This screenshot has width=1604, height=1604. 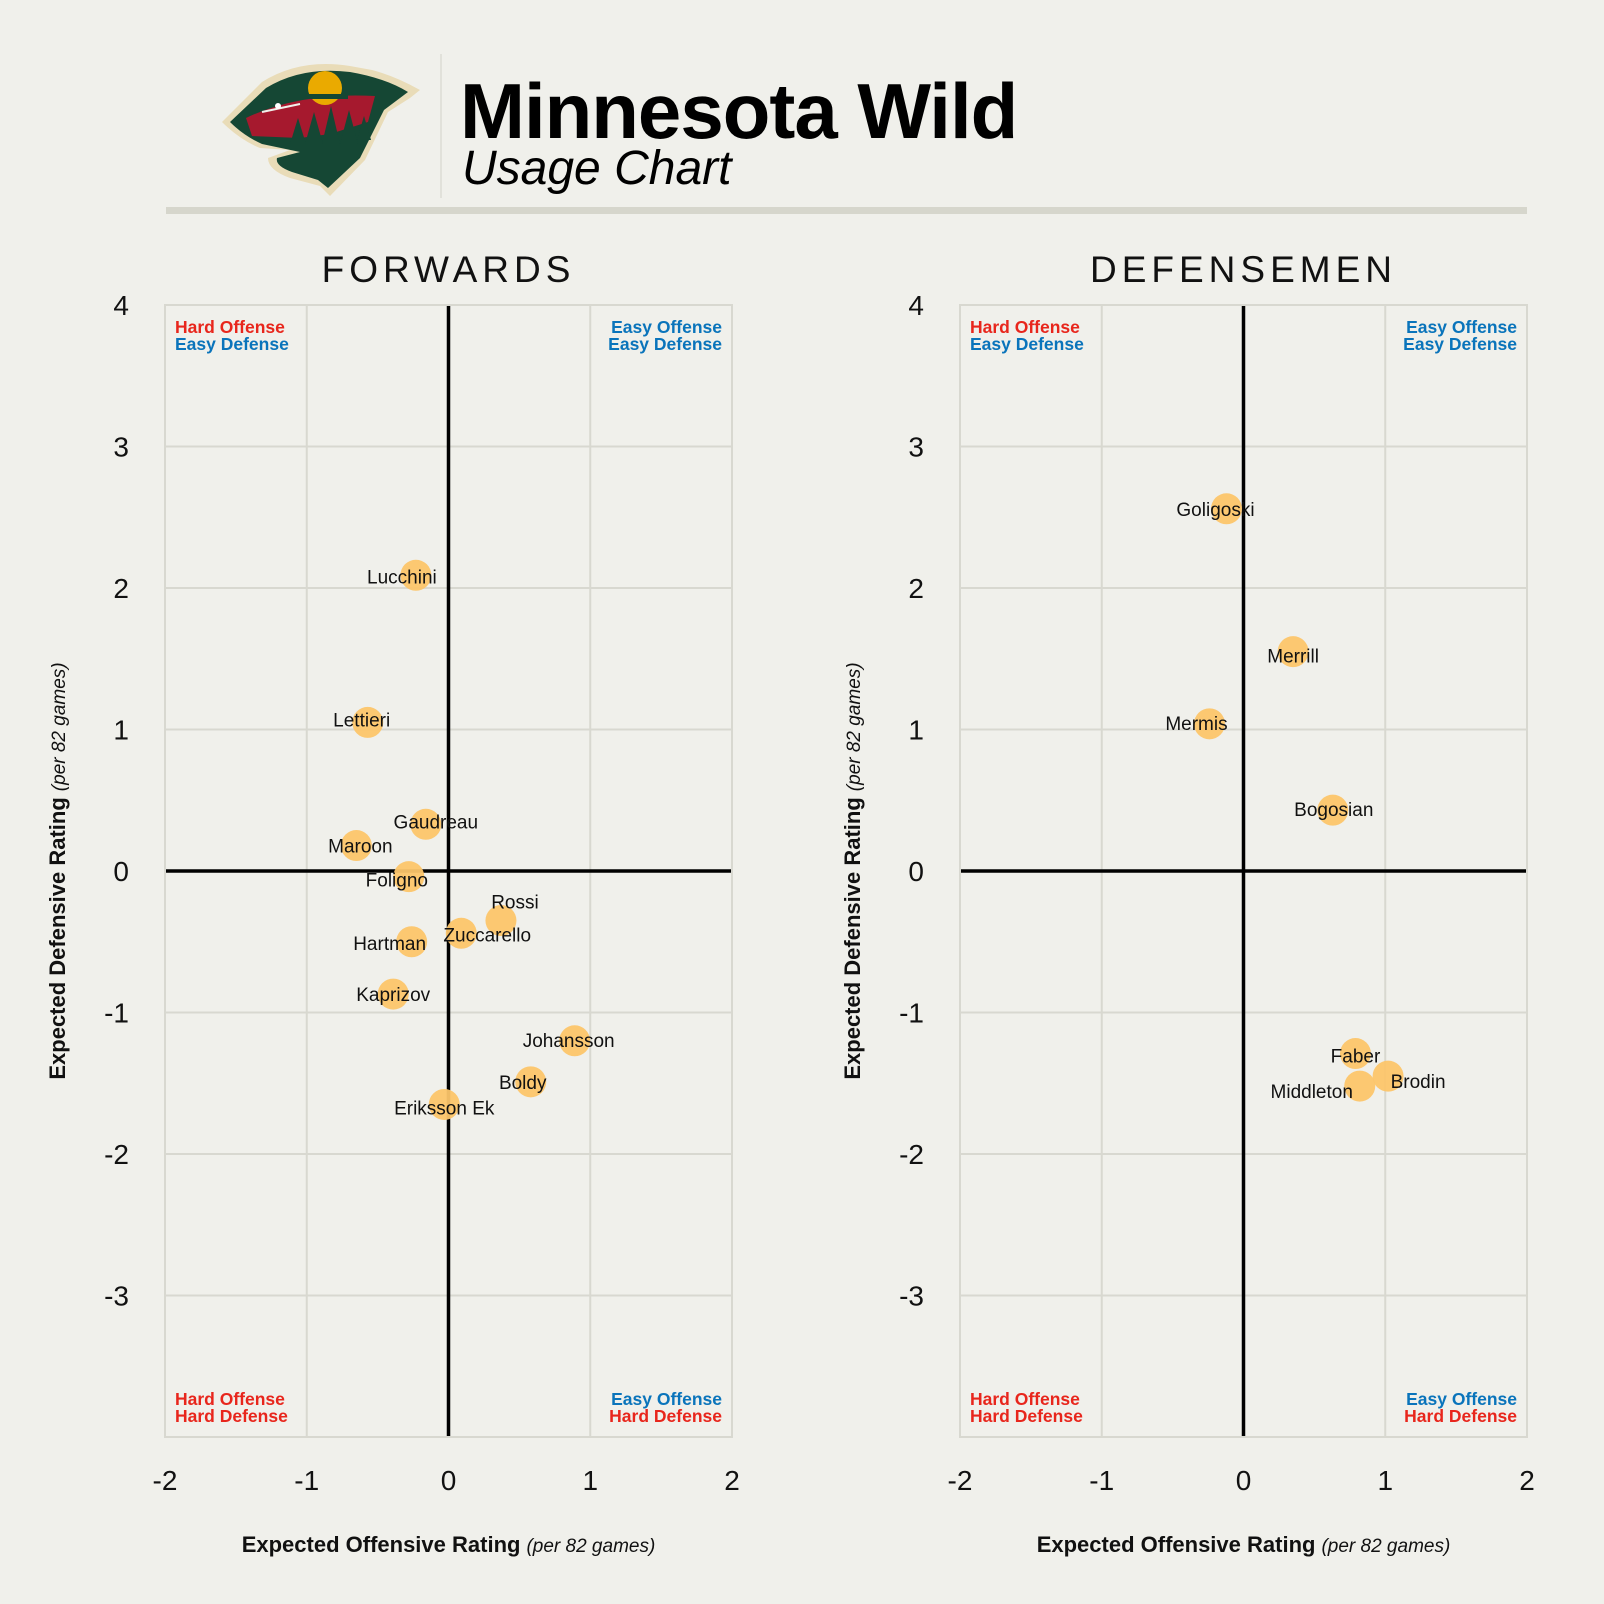 What do you see at coordinates (449, 269) in the screenshot?
I see `panel-title: FORWARDS` at bounding box center [449, 269].